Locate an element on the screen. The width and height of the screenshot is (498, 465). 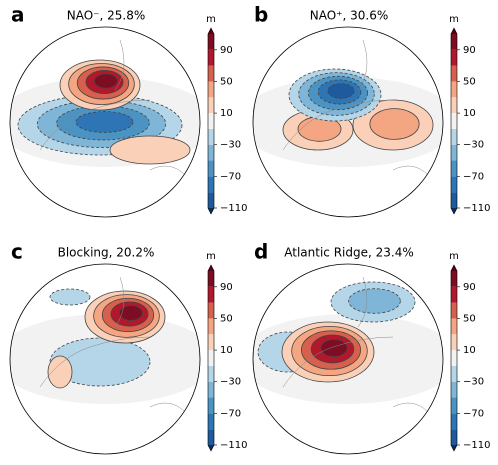
panel-label: b is located at coordinates (261, 15).